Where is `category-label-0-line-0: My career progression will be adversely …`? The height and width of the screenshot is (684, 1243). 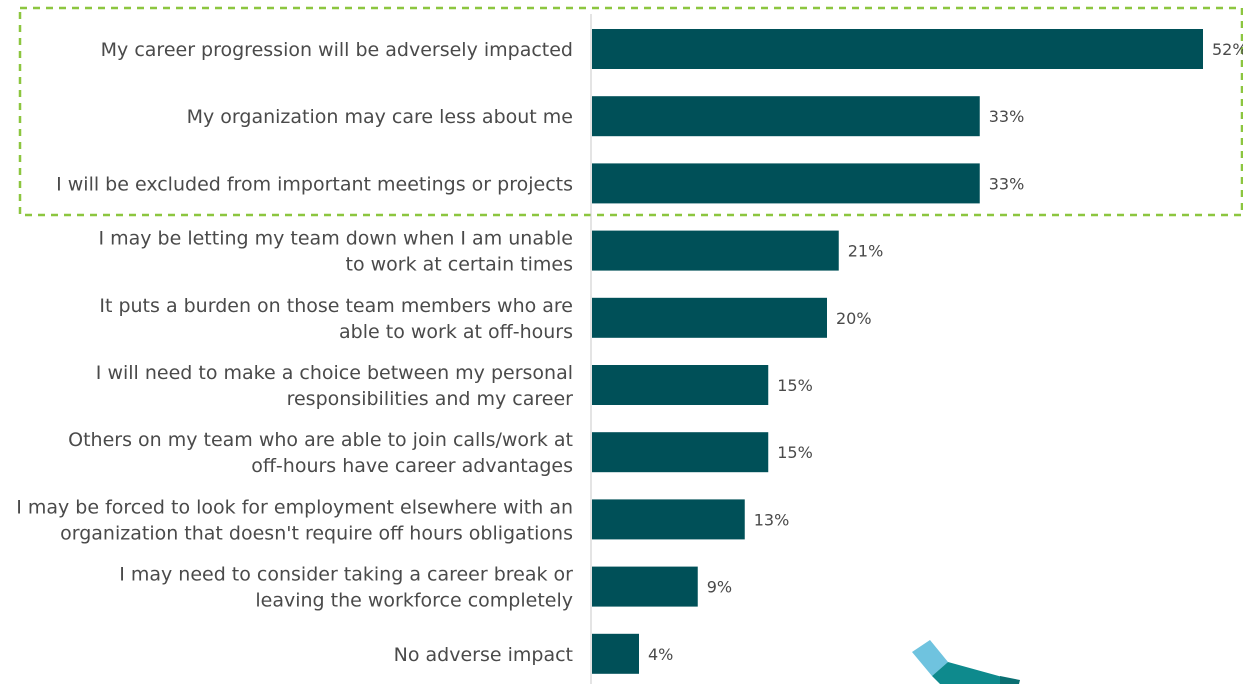 category-label-0-line-0: My career progression will be adversely … is located at coordinates (337, 50).